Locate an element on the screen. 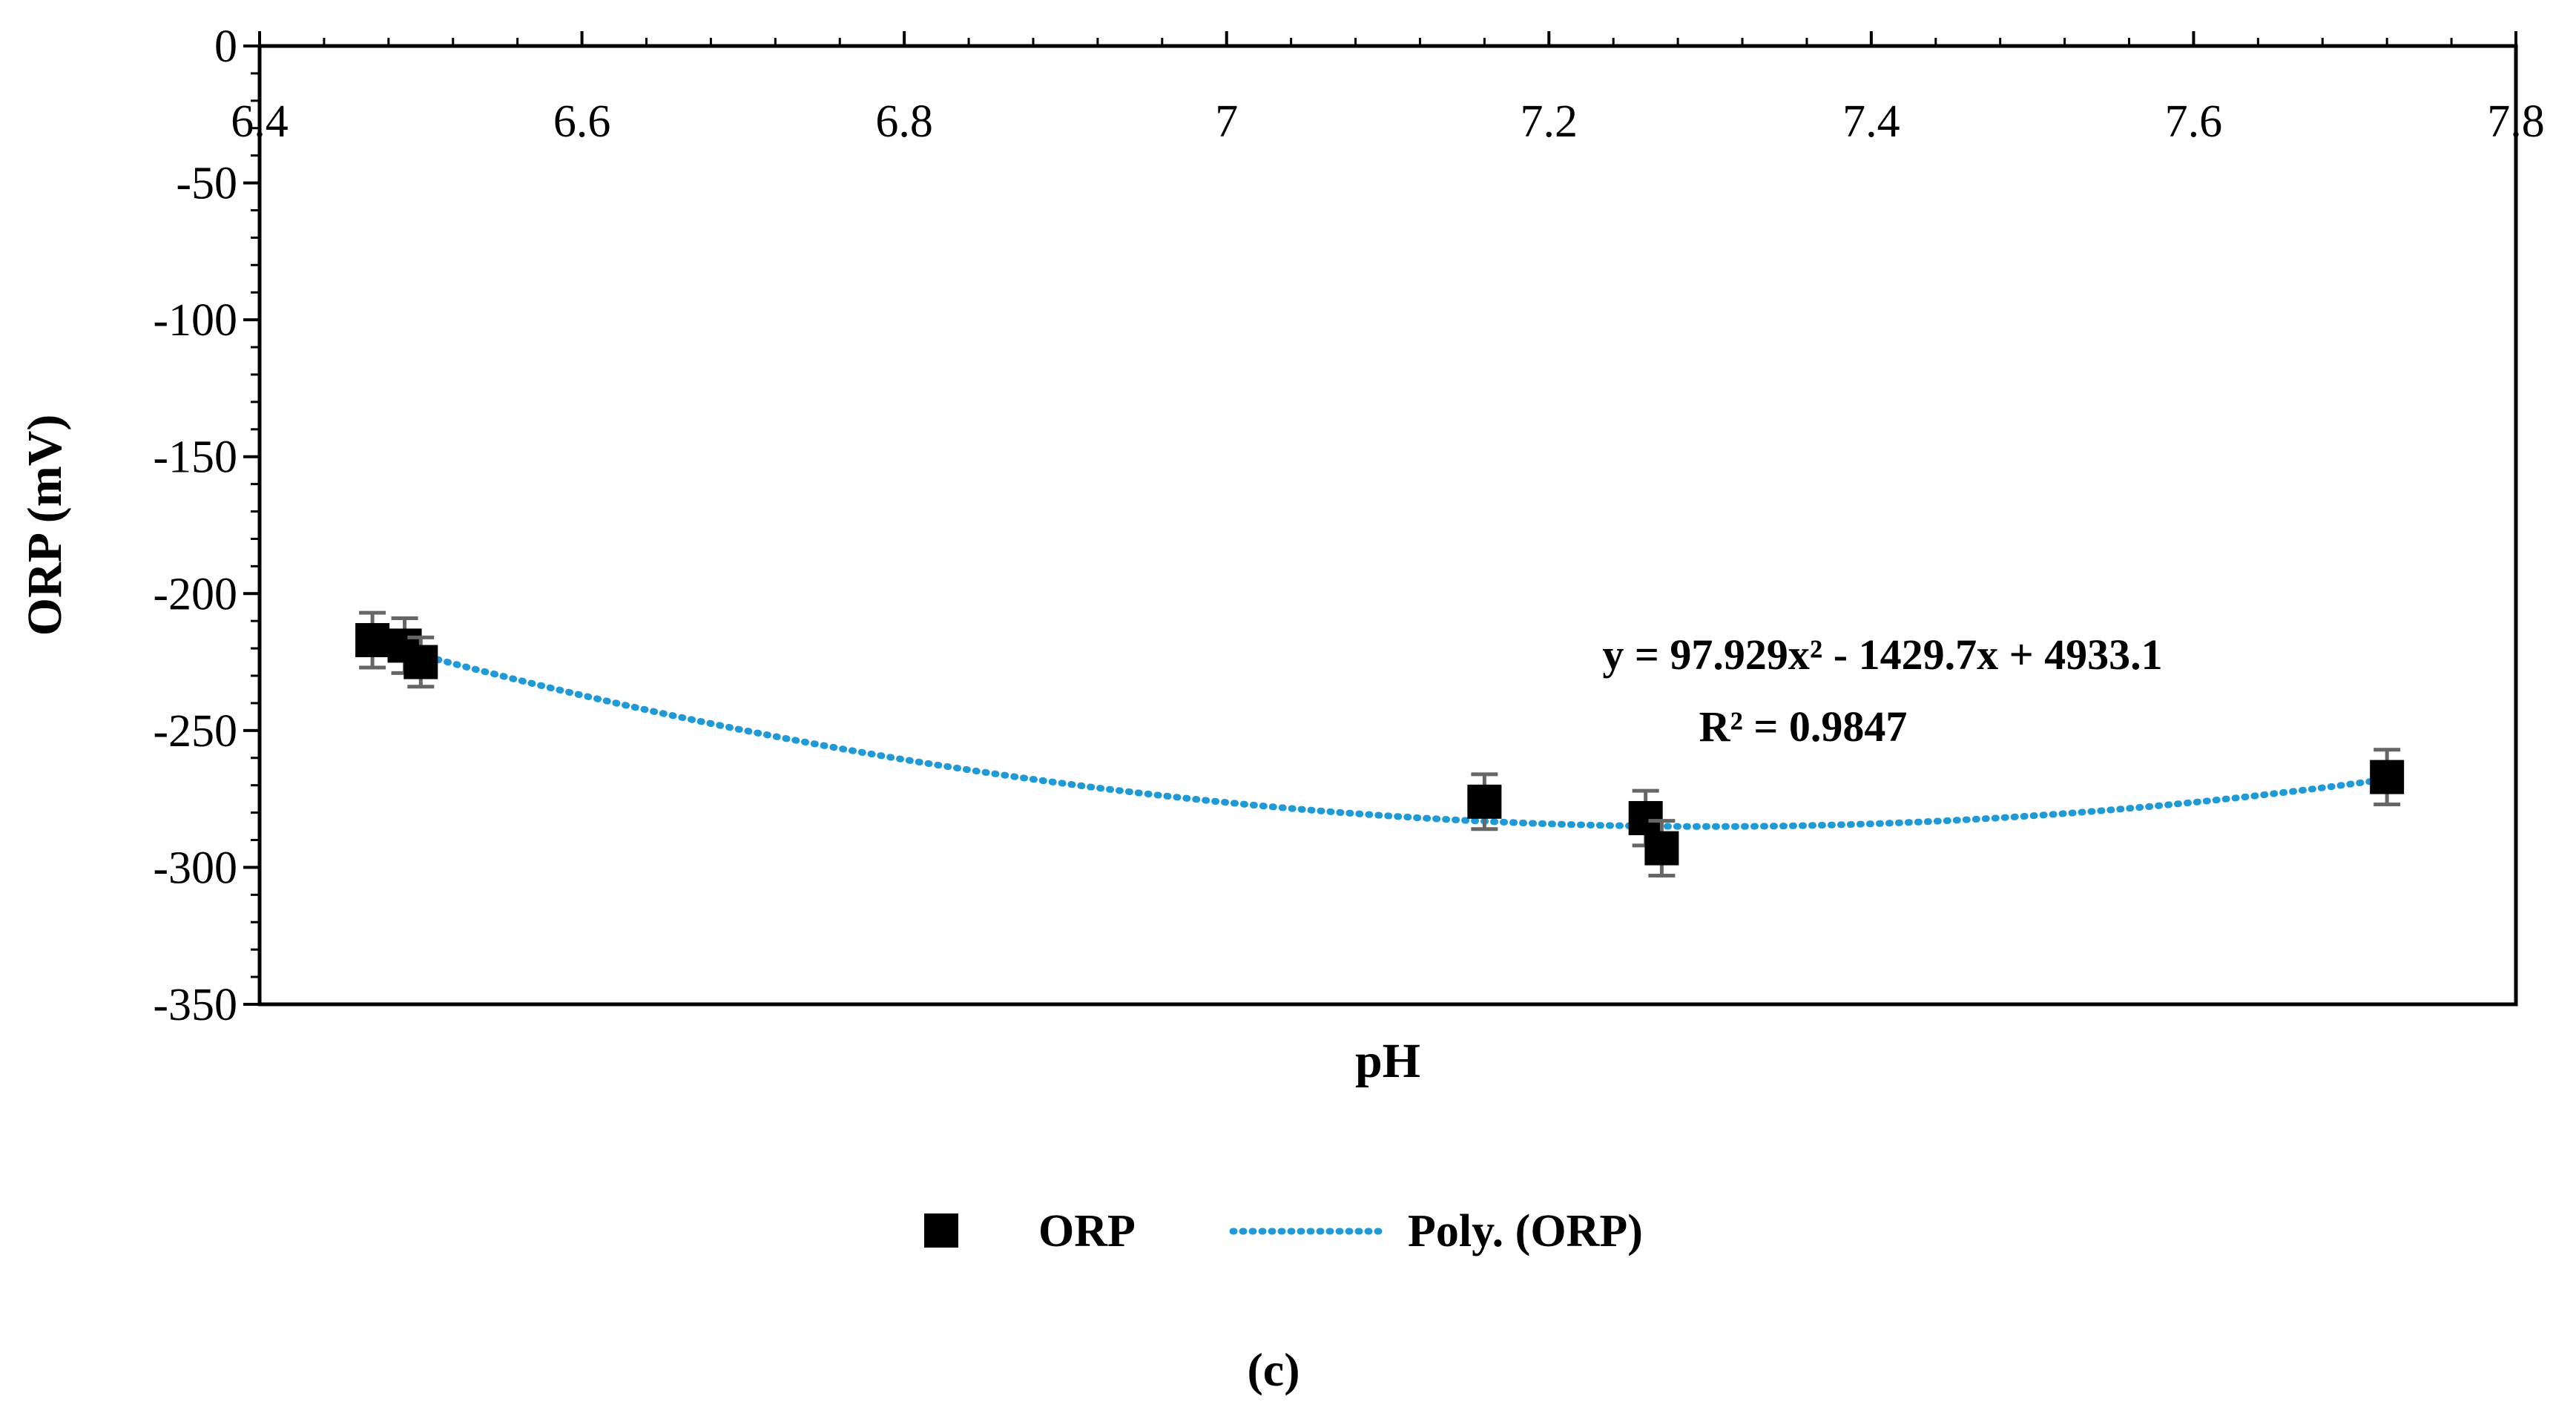 This screenshot has height=1413, width=2576. x-tick-label: 7.8 is located at coordinates (2516, 121).